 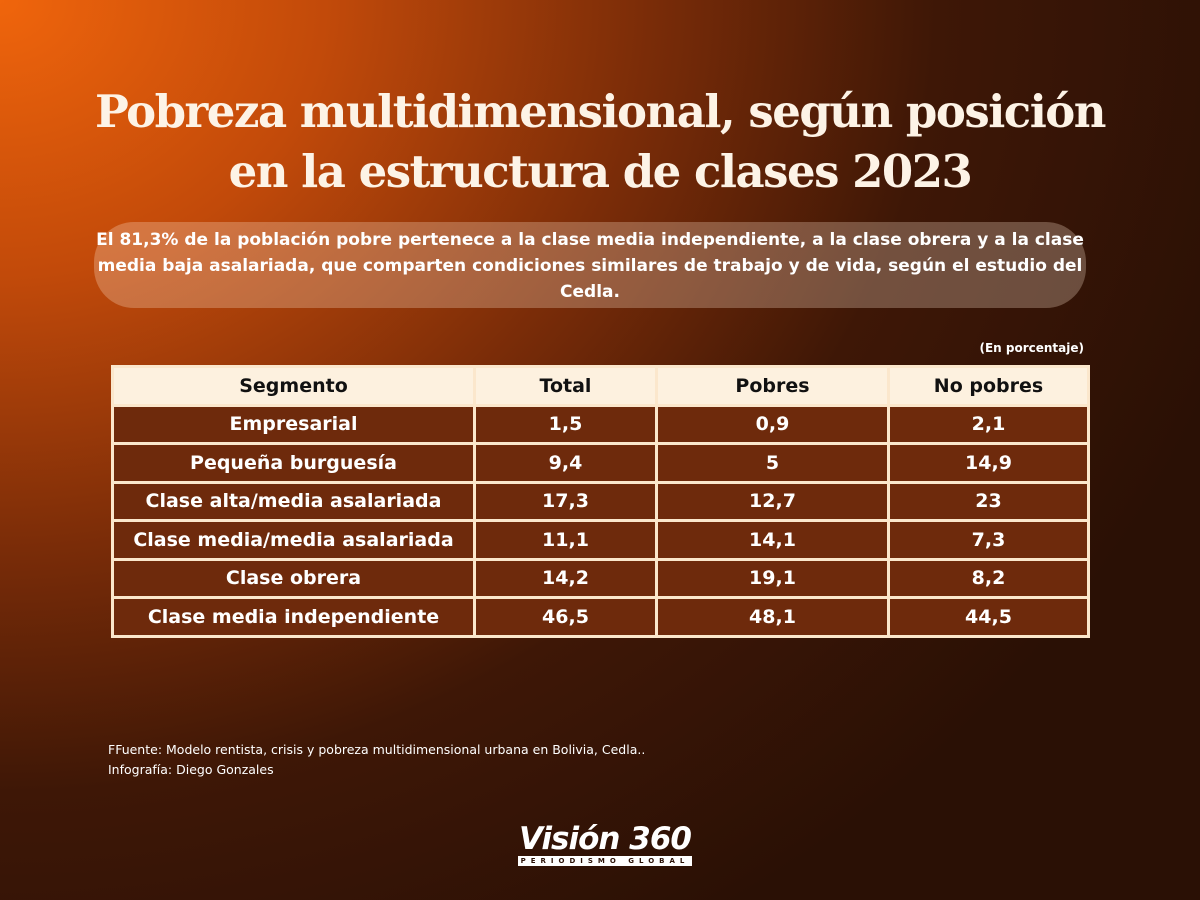 I want to click on header-cell: Segmento, so click(x=293, y=386).